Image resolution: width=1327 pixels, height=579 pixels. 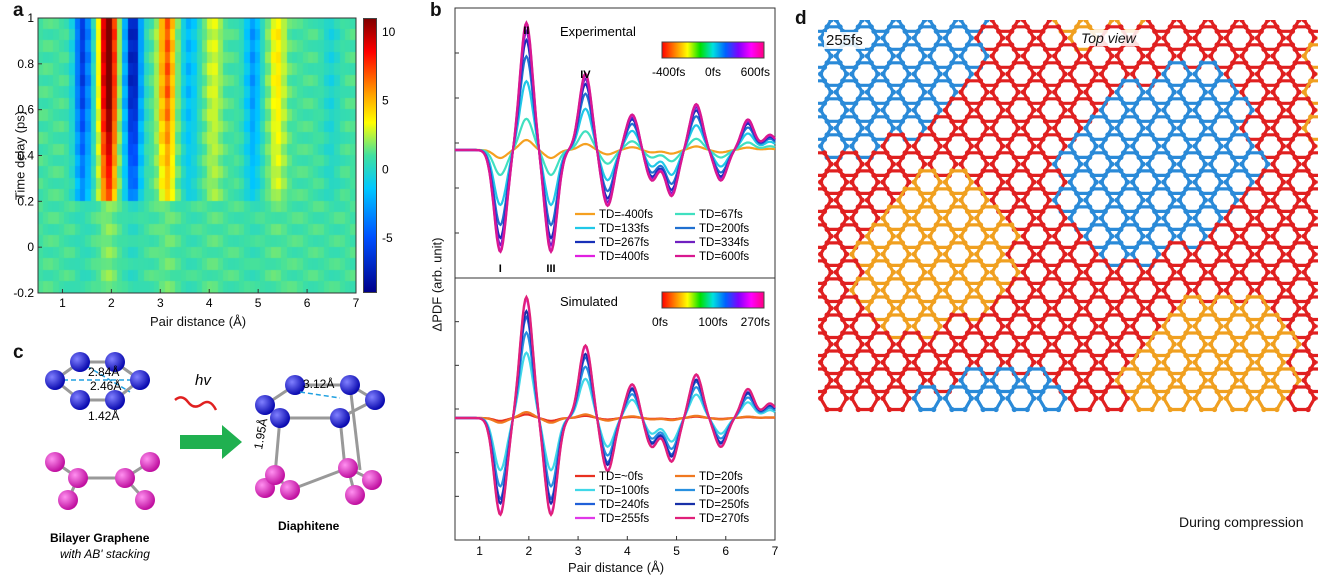 What do you see at coordinates (436, 10) in the screenshot?
I see `panel-letter-b: b` at bounding box center [436, 10].